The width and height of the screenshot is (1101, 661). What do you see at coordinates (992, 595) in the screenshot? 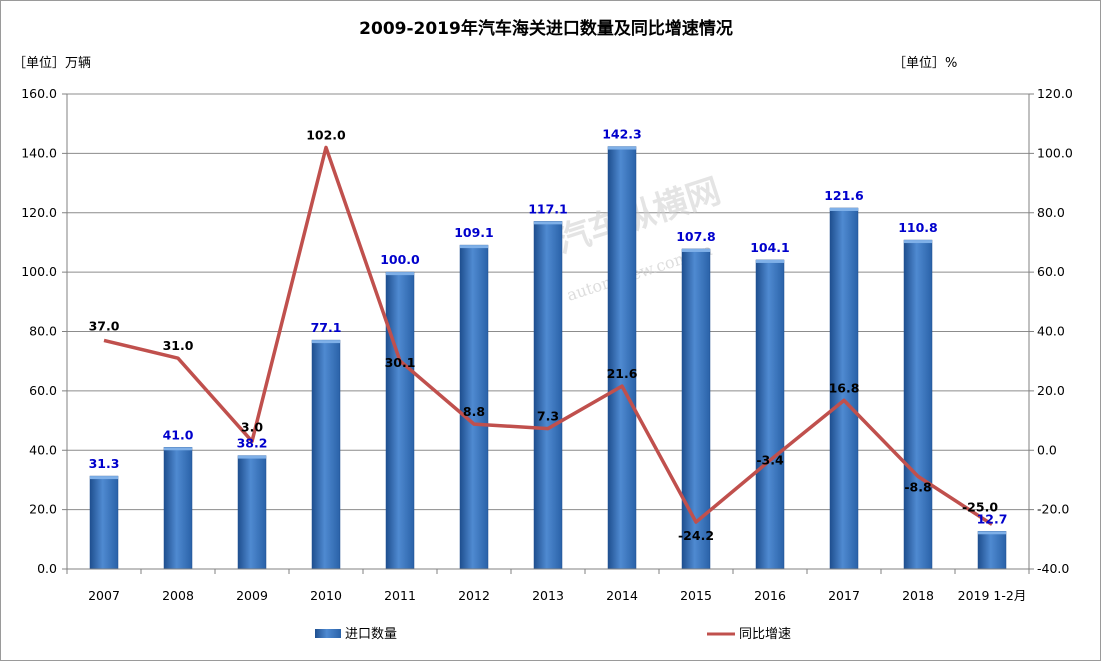
I see `x-tick-label: 2019 1-2月` at bounding box center [992, 595].